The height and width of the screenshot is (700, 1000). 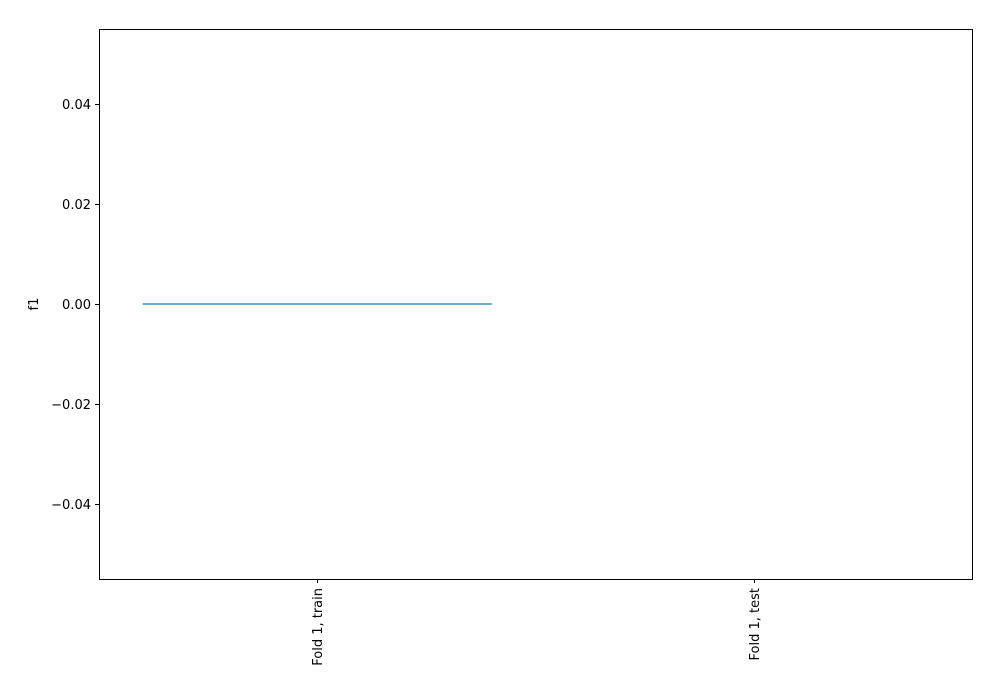 What do you see at coordinates (76, 105) in the screenshot?
I see `y-tick-label: 0.04` at bounding box center [76, 105].